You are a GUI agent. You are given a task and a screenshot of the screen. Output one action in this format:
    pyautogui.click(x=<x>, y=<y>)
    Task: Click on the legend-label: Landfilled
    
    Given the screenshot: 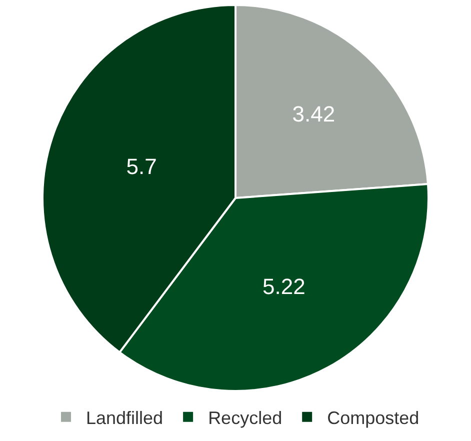 What is the action you would take?
    pyautogui.click(x=125, y=418)
    